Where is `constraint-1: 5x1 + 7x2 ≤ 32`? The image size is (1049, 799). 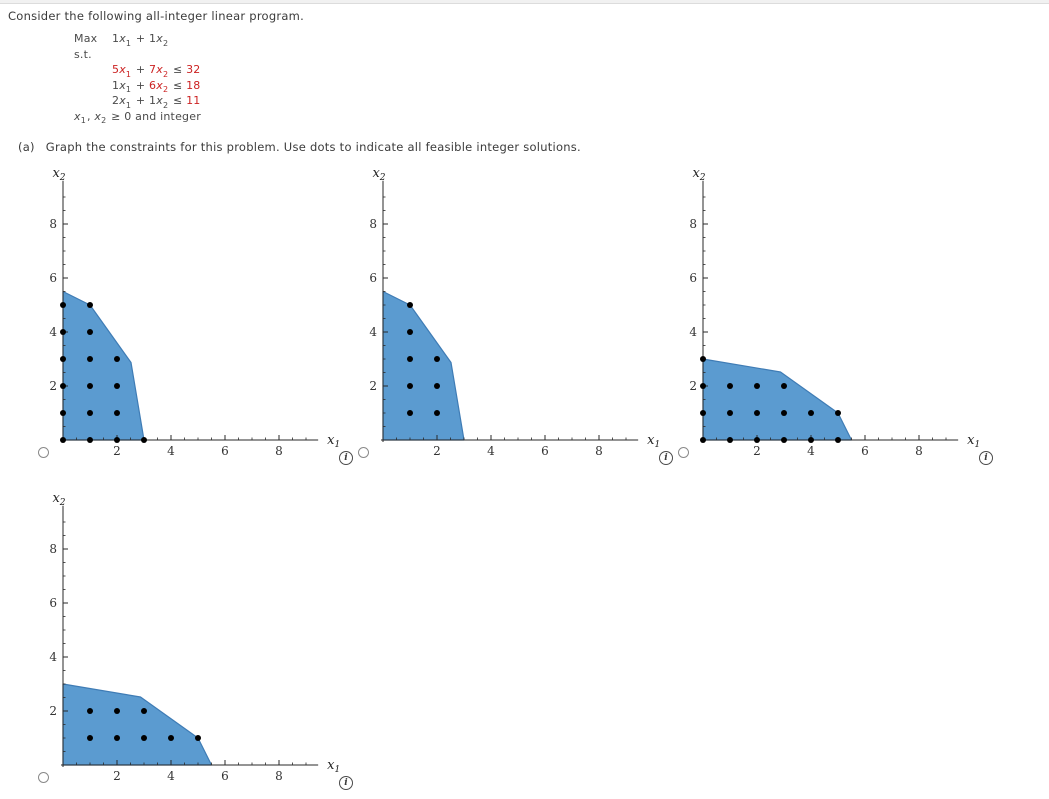 constraint-1: 5x1 + 7x2 ≤ 32 is located at coordinates (156, 71).